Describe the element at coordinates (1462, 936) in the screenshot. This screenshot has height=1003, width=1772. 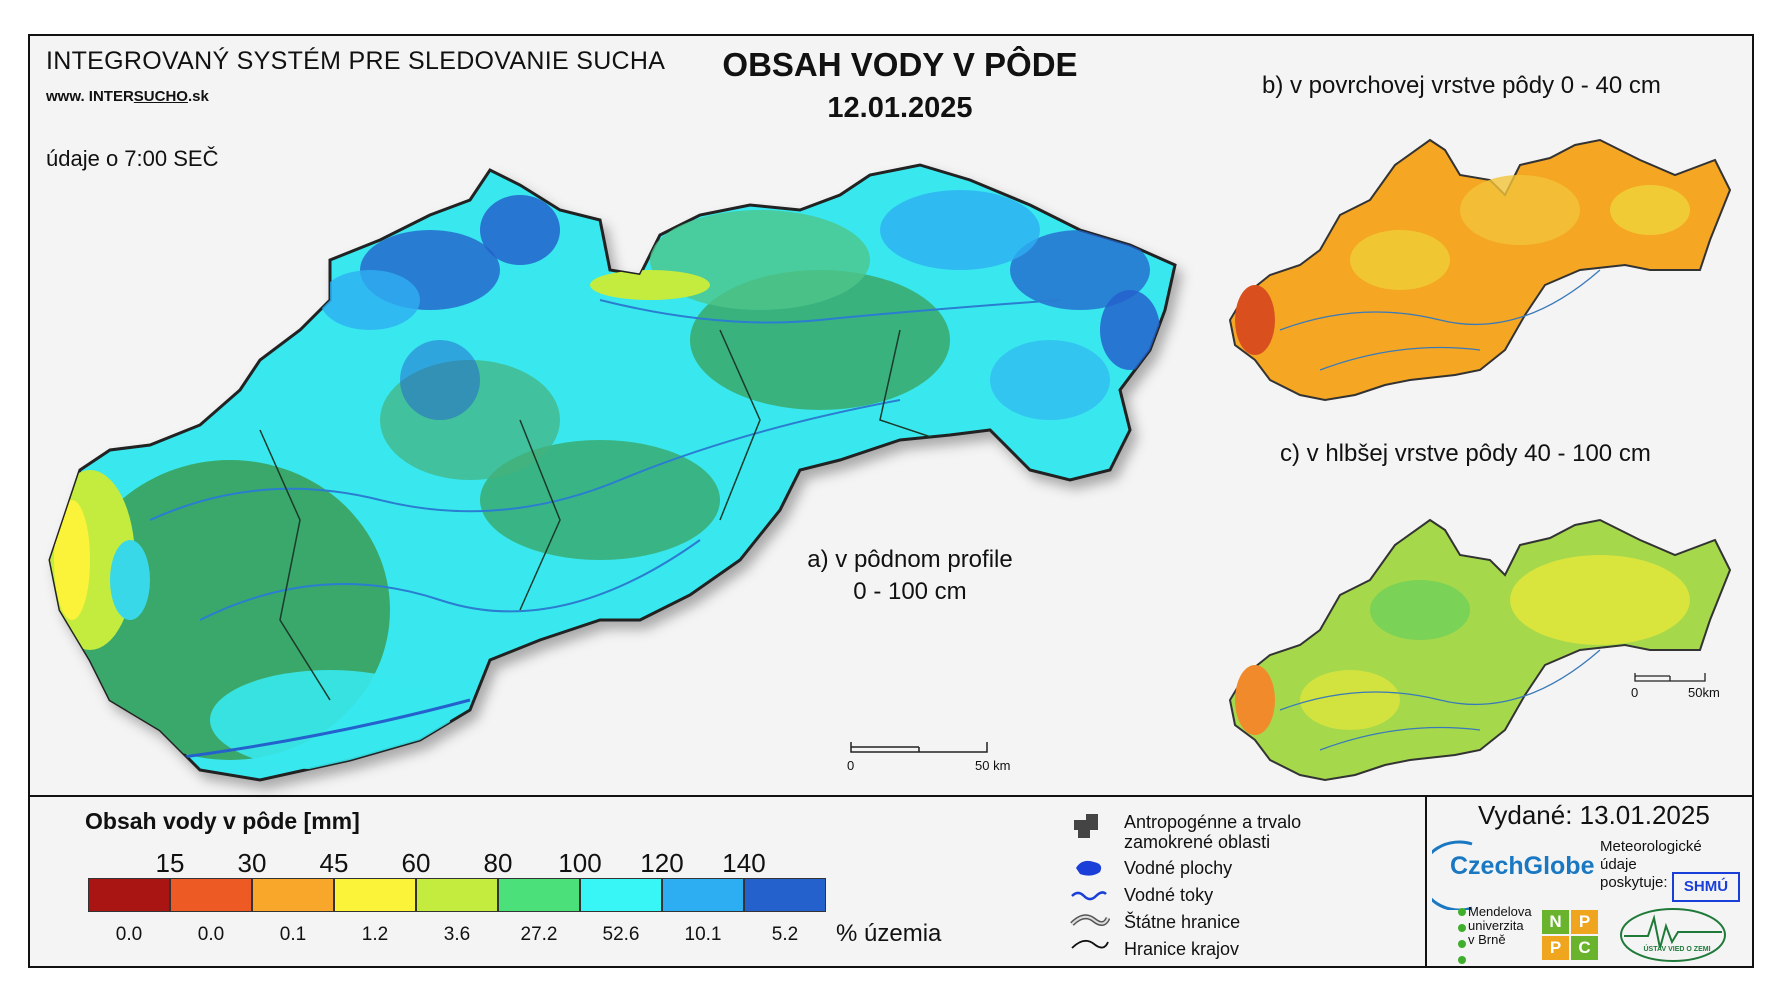
I see `mendel-dots-icon` at that location.